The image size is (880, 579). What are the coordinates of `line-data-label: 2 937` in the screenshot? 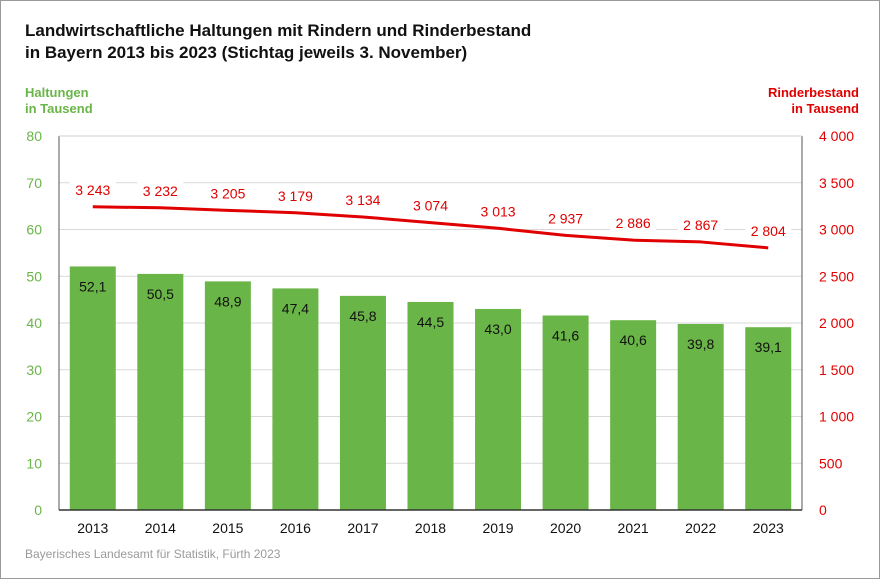 It's located at (565, 218).